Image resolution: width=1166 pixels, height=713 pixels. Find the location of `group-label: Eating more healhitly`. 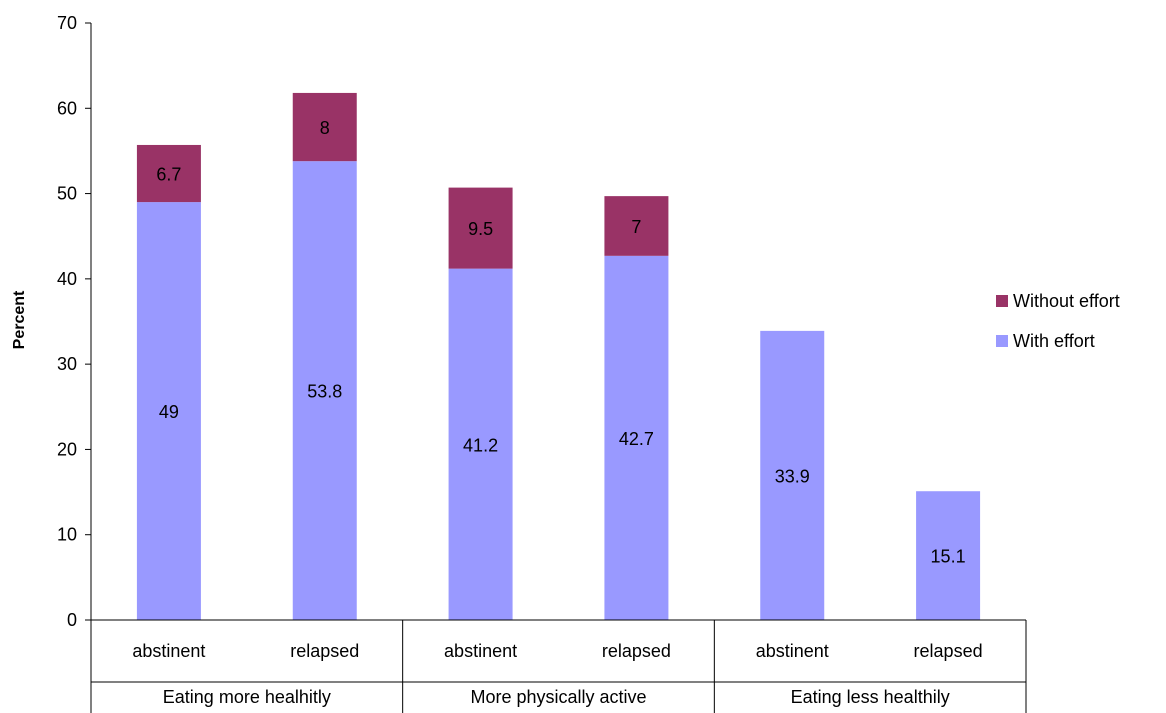

group-label: Eating more healhitly is located at coordinates (247, 697).